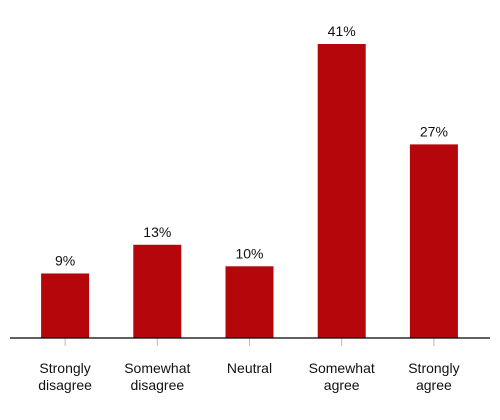  What do you see at coordinates (157, 232) in the screenshot?
I see `value-label: 13%` at bounding box center [157, 232].